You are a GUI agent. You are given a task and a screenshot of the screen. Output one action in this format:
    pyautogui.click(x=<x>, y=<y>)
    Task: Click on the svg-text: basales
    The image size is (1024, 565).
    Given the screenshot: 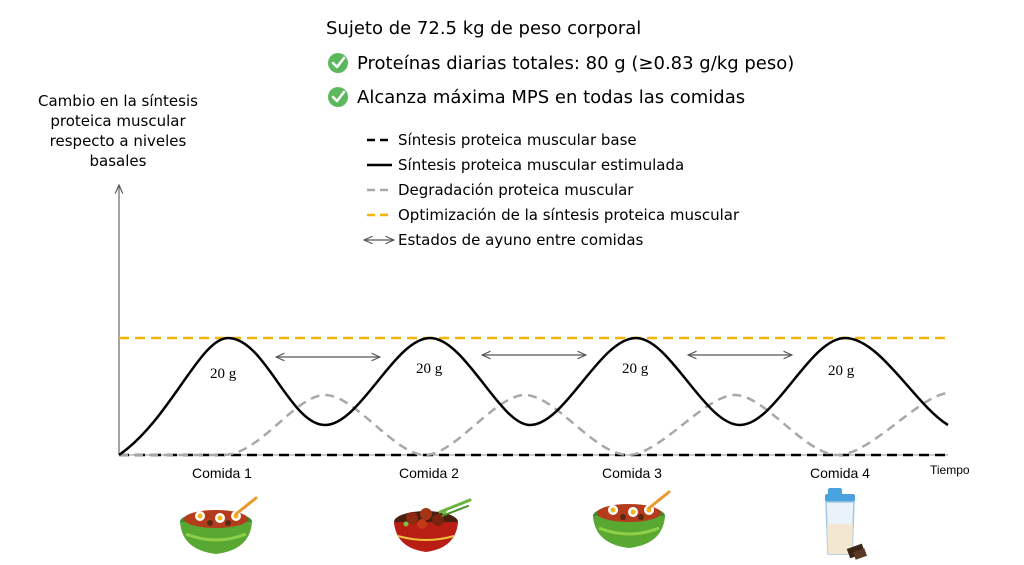 What is the action you would take?
    pyautogui.click(x=118, y=161)
    